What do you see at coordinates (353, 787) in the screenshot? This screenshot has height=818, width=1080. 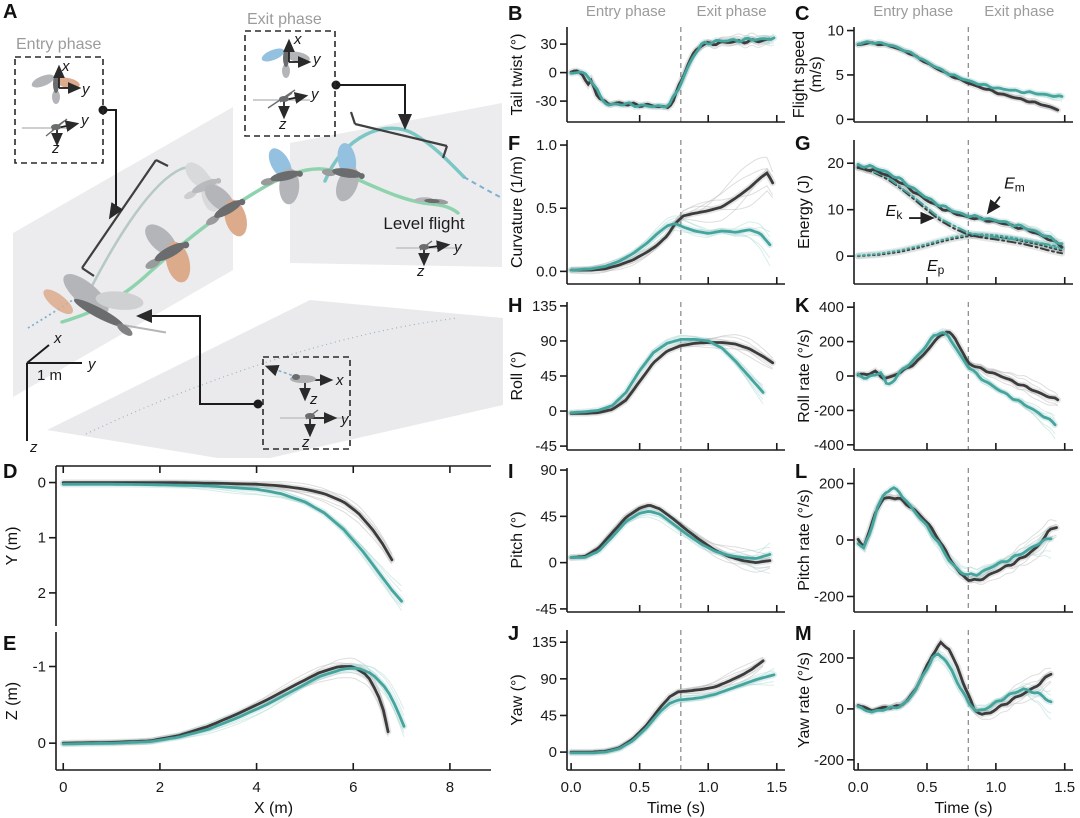 I see `x-tick-label: 6` at bounding box center [353, 787].